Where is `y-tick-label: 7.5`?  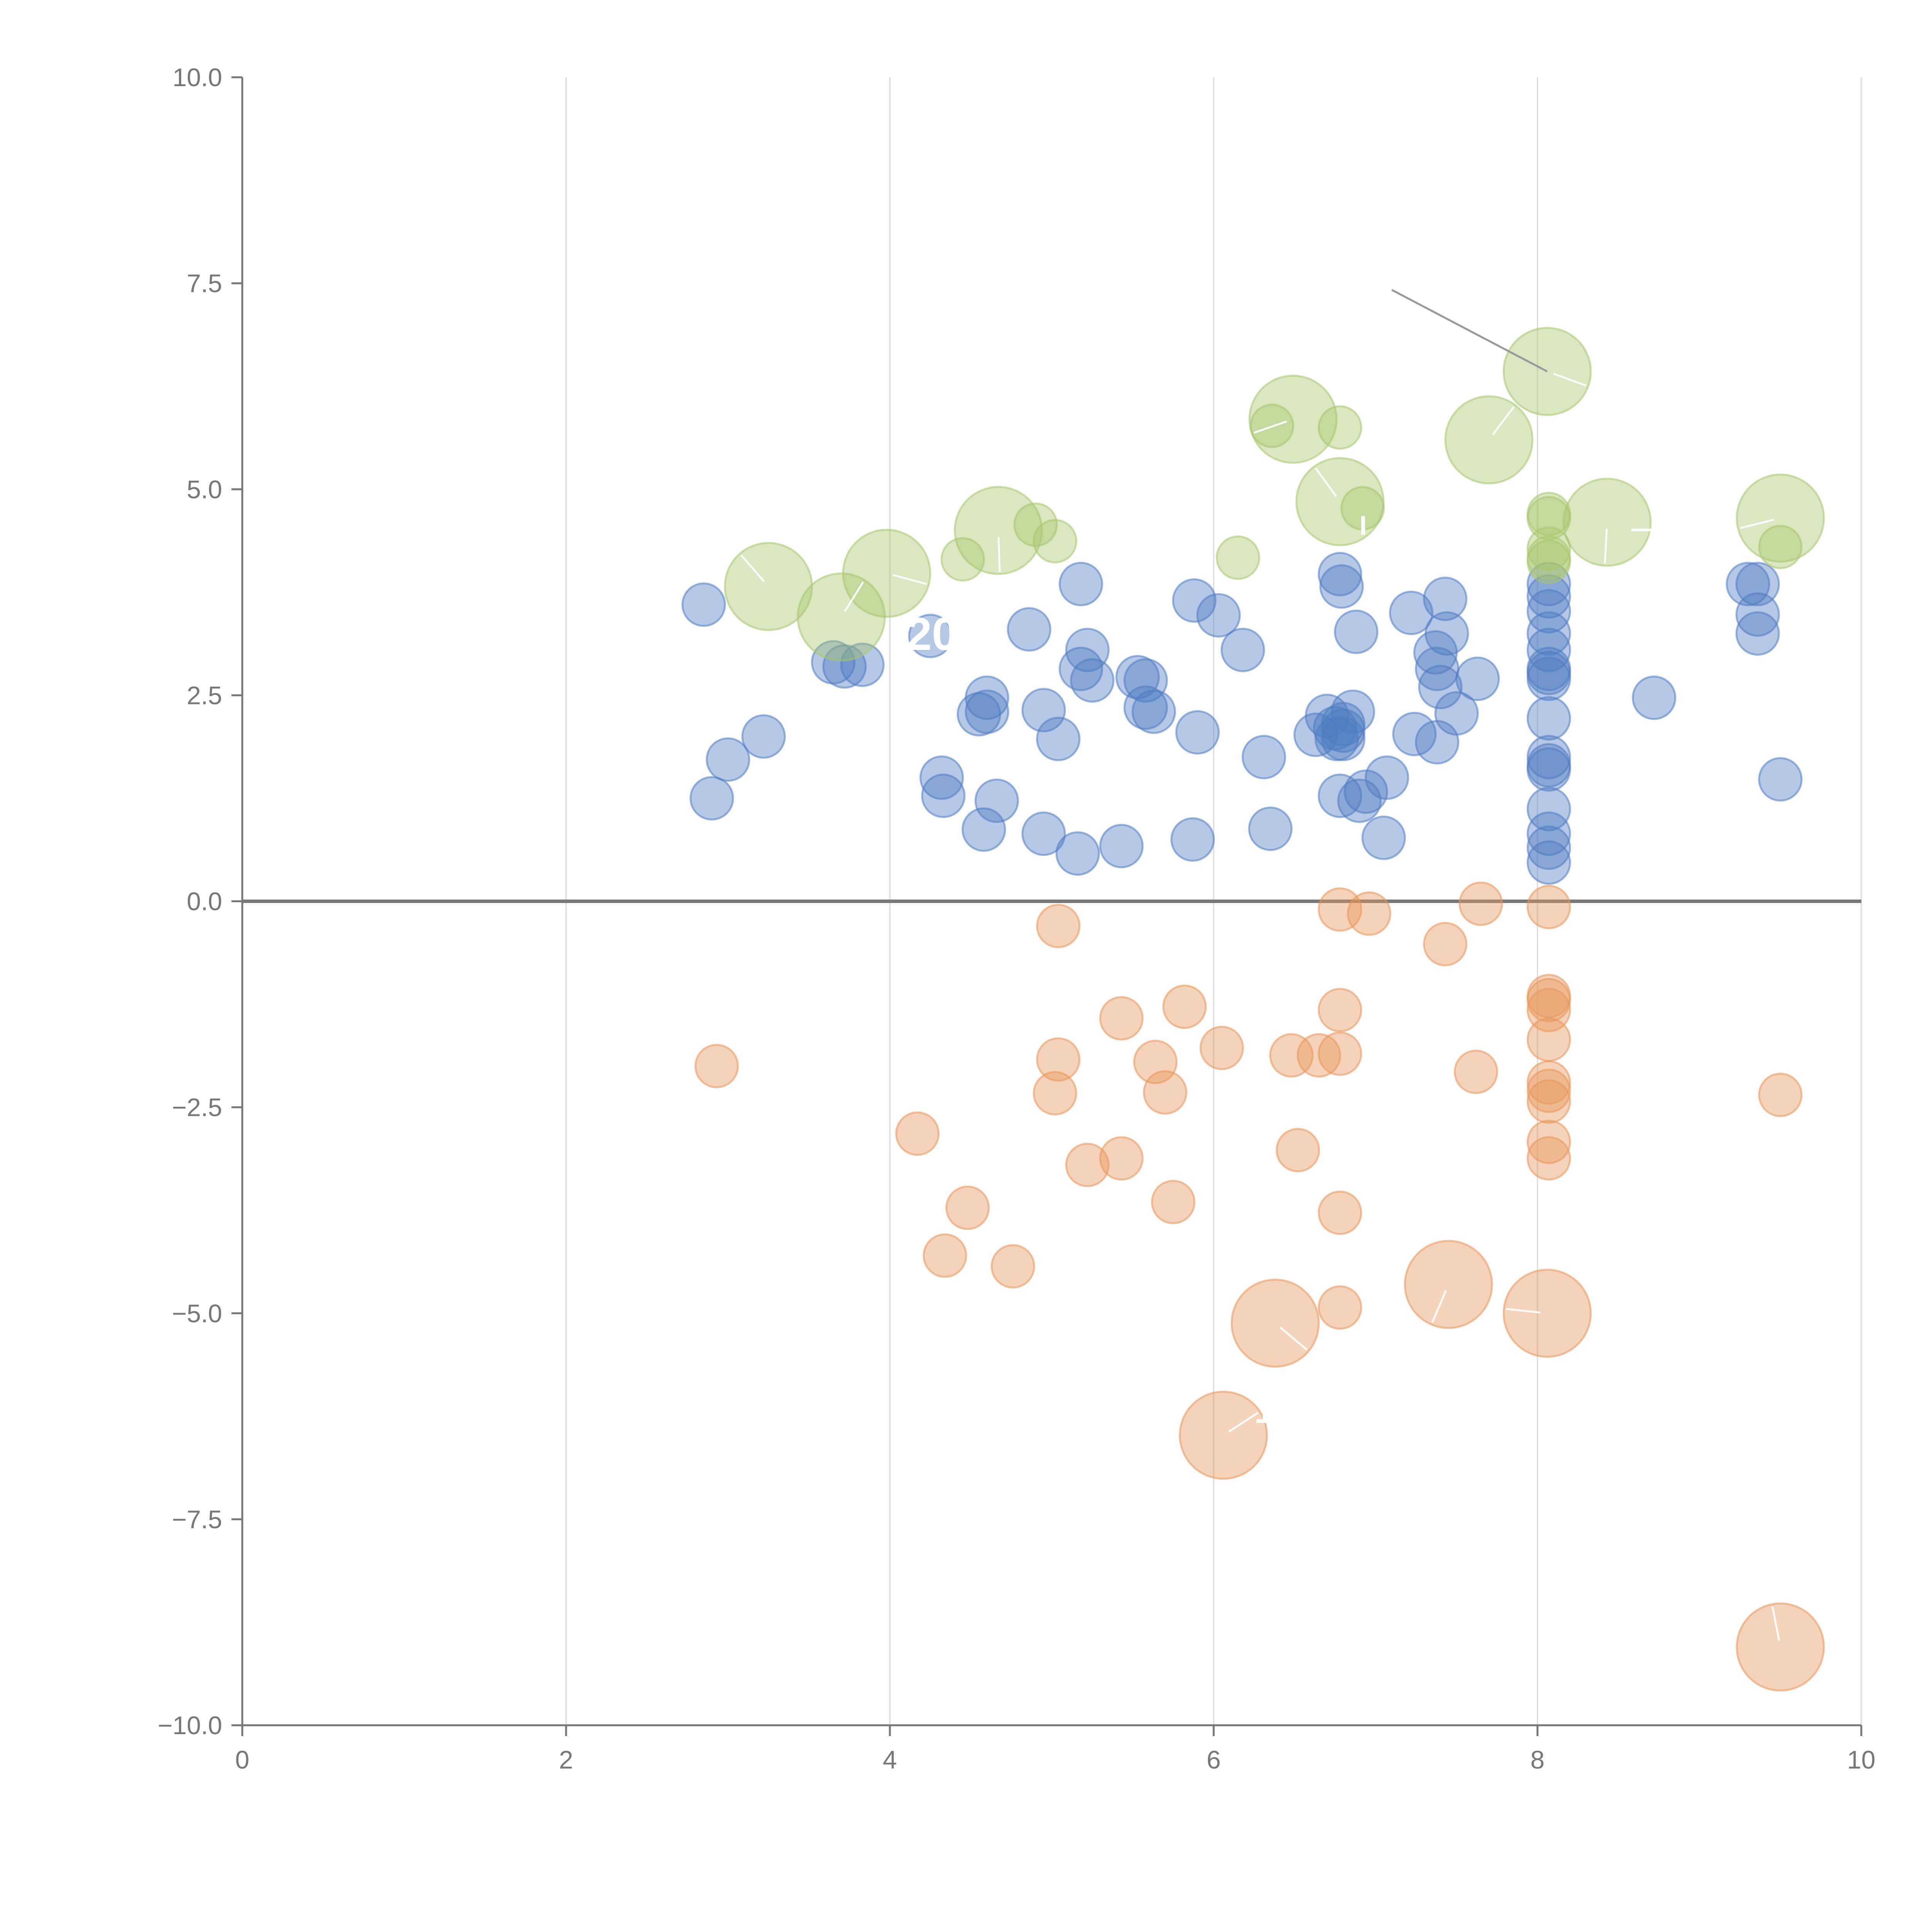 y-tick-label: 7.5 is located at coordinates (205, 284).